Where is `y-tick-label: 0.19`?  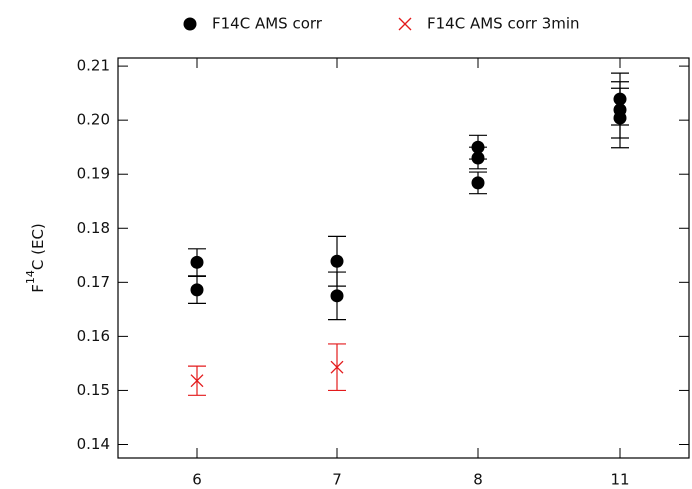 y-tick-label: 0.19 is located at coordinates (93, 174).